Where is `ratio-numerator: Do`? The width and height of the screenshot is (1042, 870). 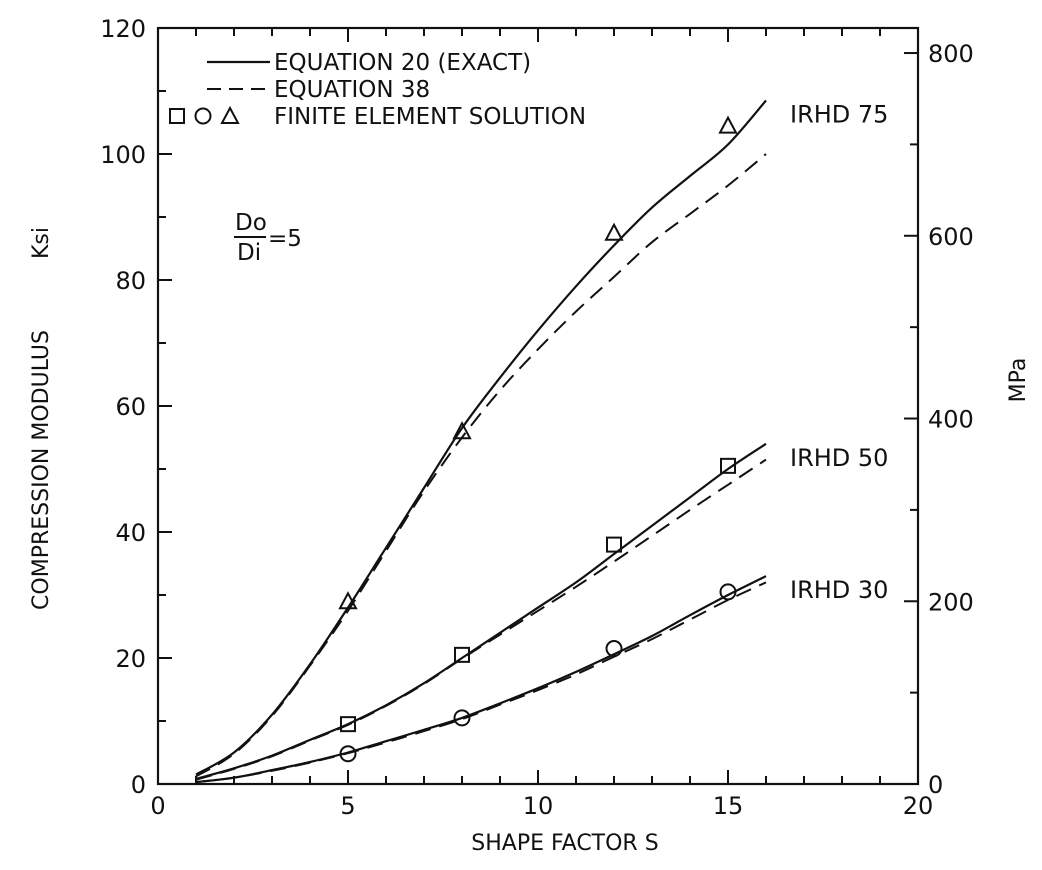 ratio-numerator: Do is located at coordinates (251, 223).